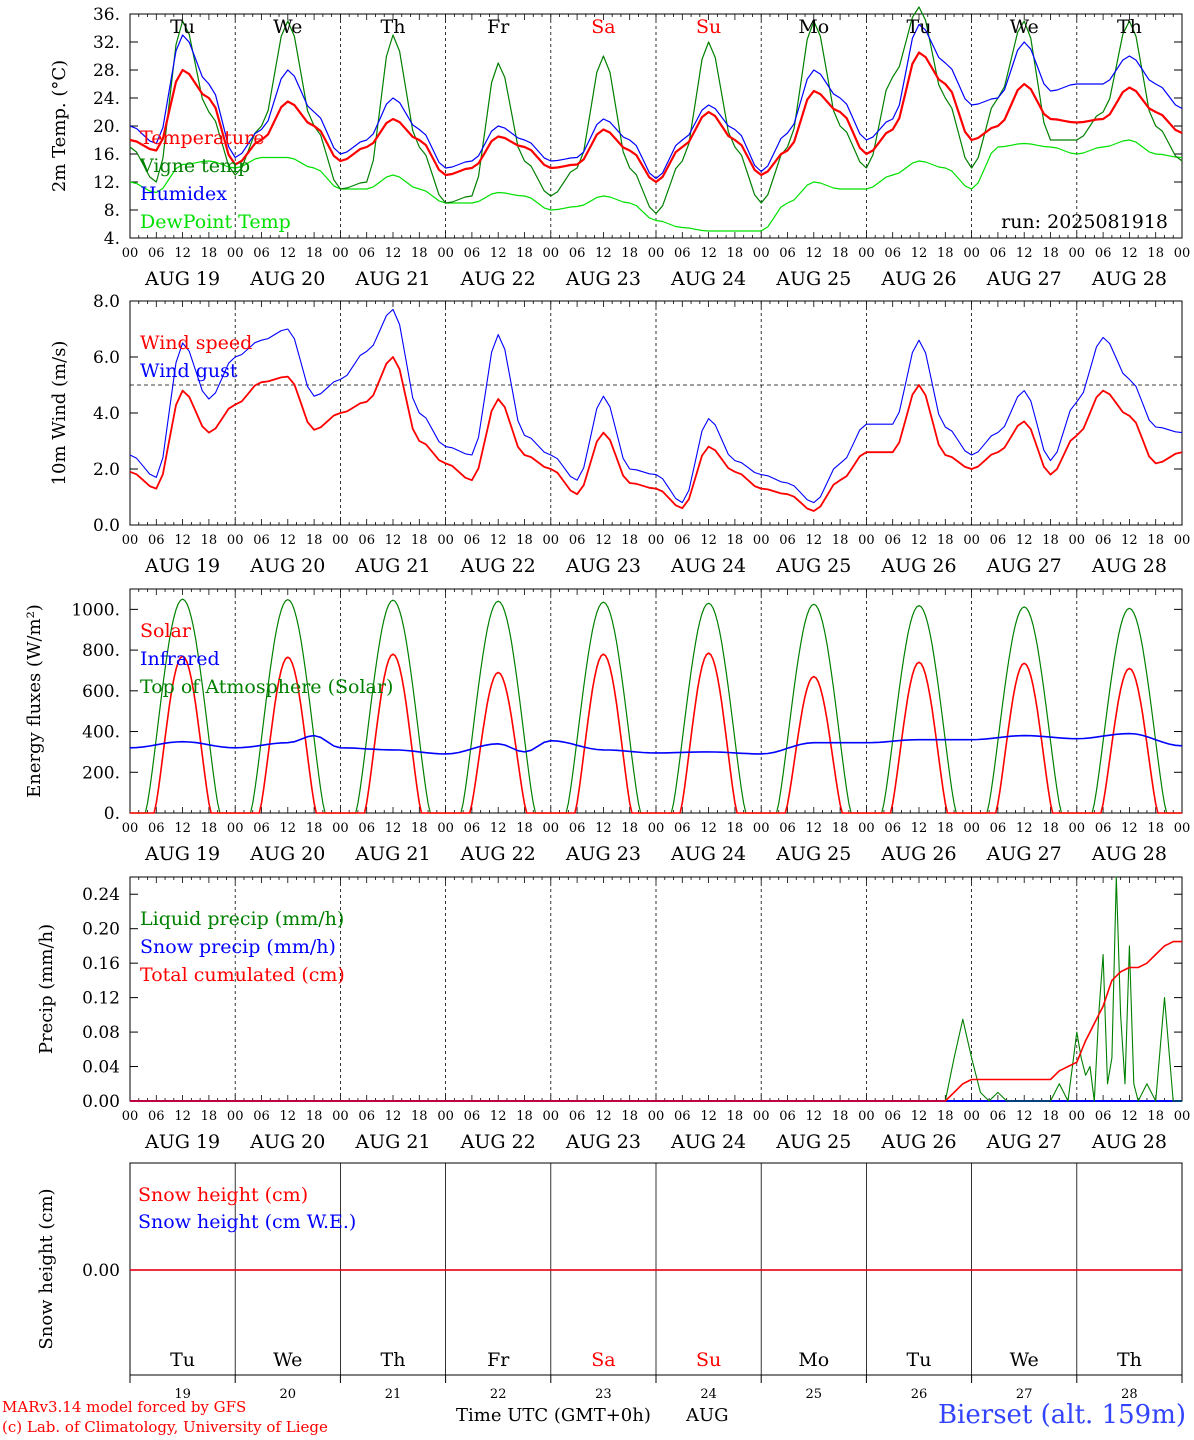 The height and width of the screenshot is (1440, 1194). What do you see at coordinates (95, 610) in the screenshot?
I see `y-tick-label: 1000.` at bounding box center [95, 610].